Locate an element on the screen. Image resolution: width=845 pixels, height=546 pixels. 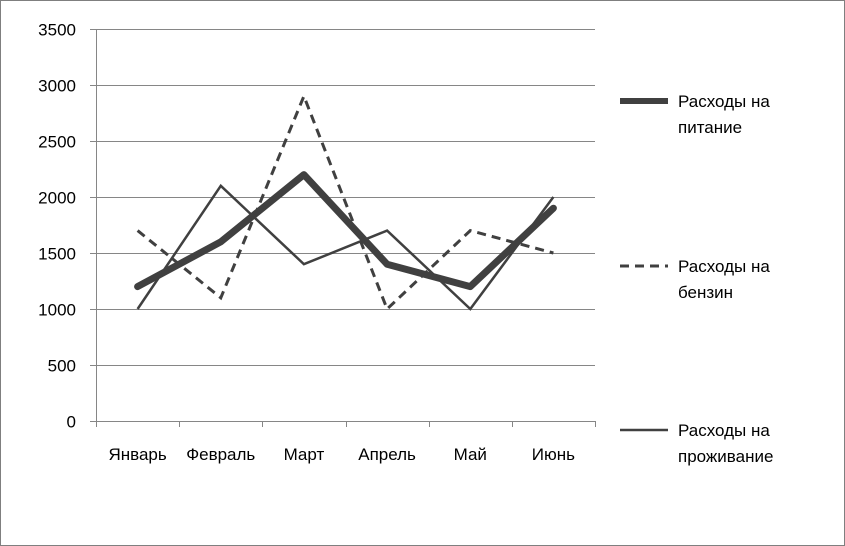
x-tick-label: Март is located at coordinates (304, 454).